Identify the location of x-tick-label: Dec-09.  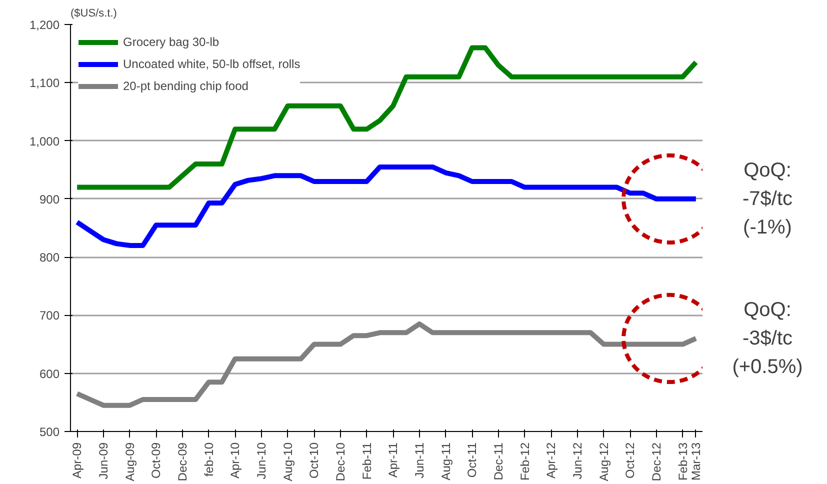
(182, 462).